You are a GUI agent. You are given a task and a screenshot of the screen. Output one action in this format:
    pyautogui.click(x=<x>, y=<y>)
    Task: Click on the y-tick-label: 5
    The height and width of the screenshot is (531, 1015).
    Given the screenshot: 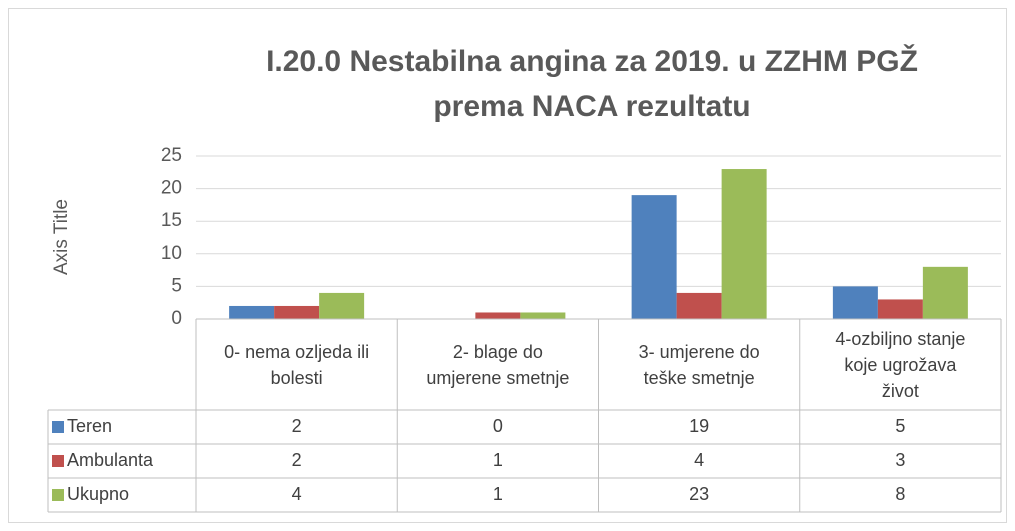 What is the action you would take?
    pyautogui.click(x=176, y=285)
    